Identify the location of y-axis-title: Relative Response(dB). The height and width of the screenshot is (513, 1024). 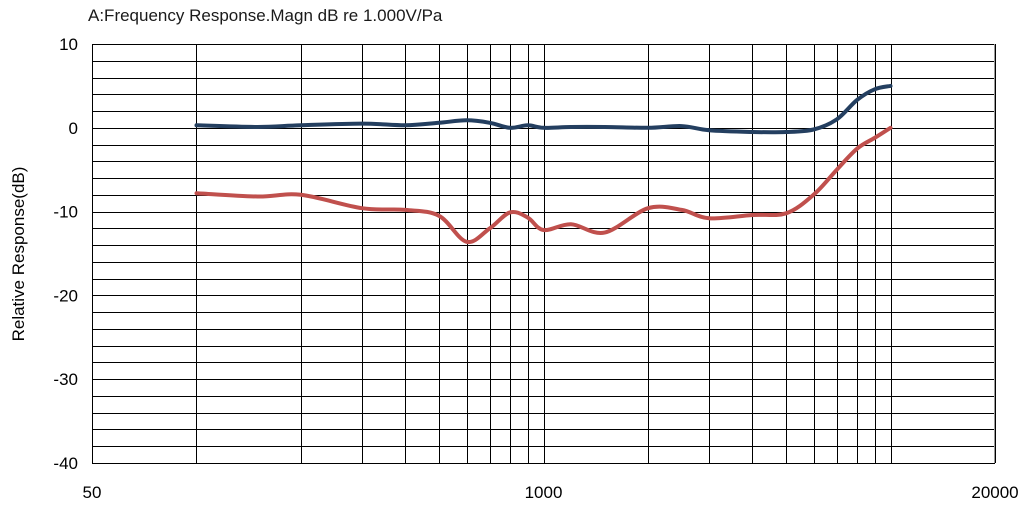
(18, 254).